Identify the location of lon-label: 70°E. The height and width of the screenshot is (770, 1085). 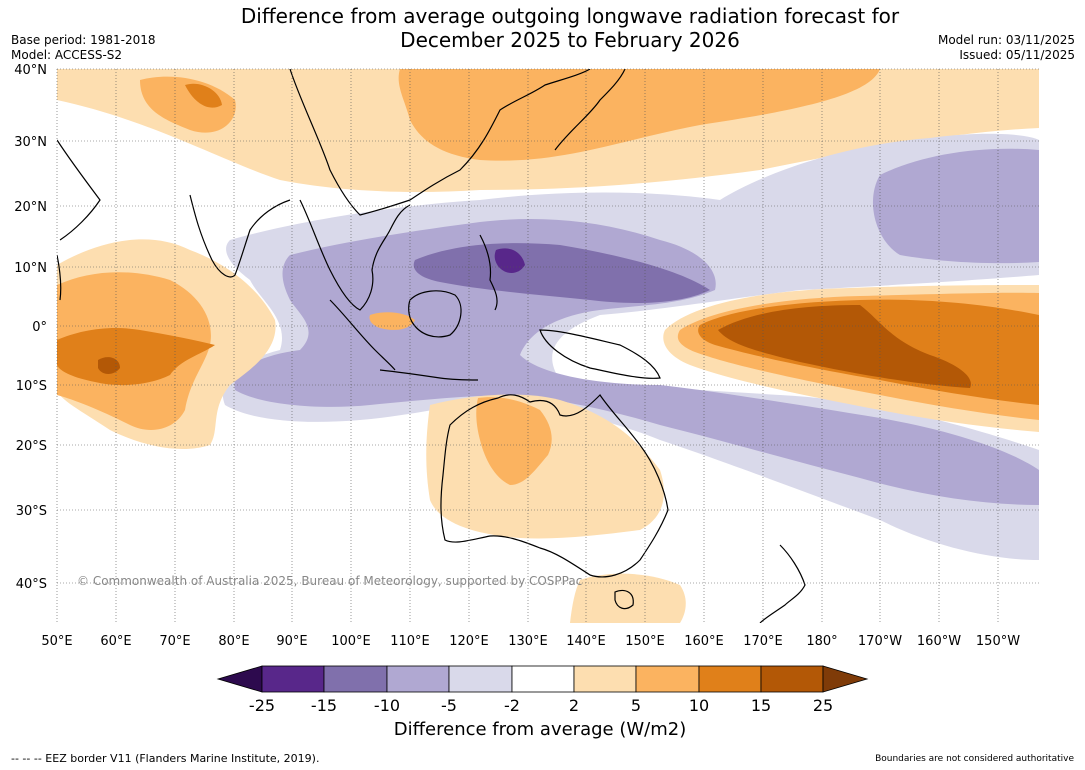
(174, 641).